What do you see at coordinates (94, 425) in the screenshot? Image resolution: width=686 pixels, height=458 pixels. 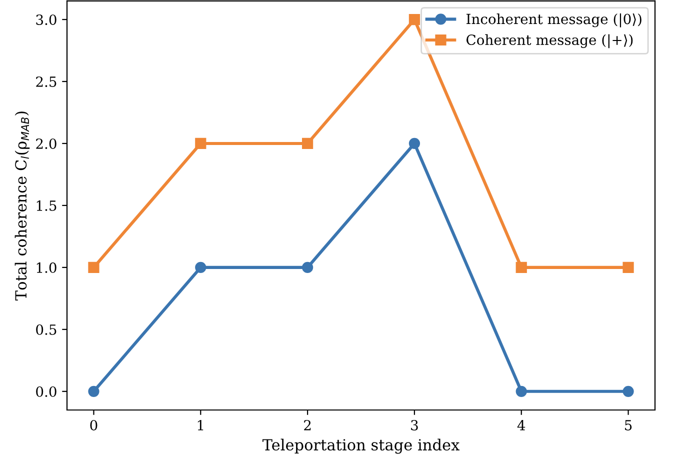 I see `x-tick-label: 0` at bounding box center [94, 425].